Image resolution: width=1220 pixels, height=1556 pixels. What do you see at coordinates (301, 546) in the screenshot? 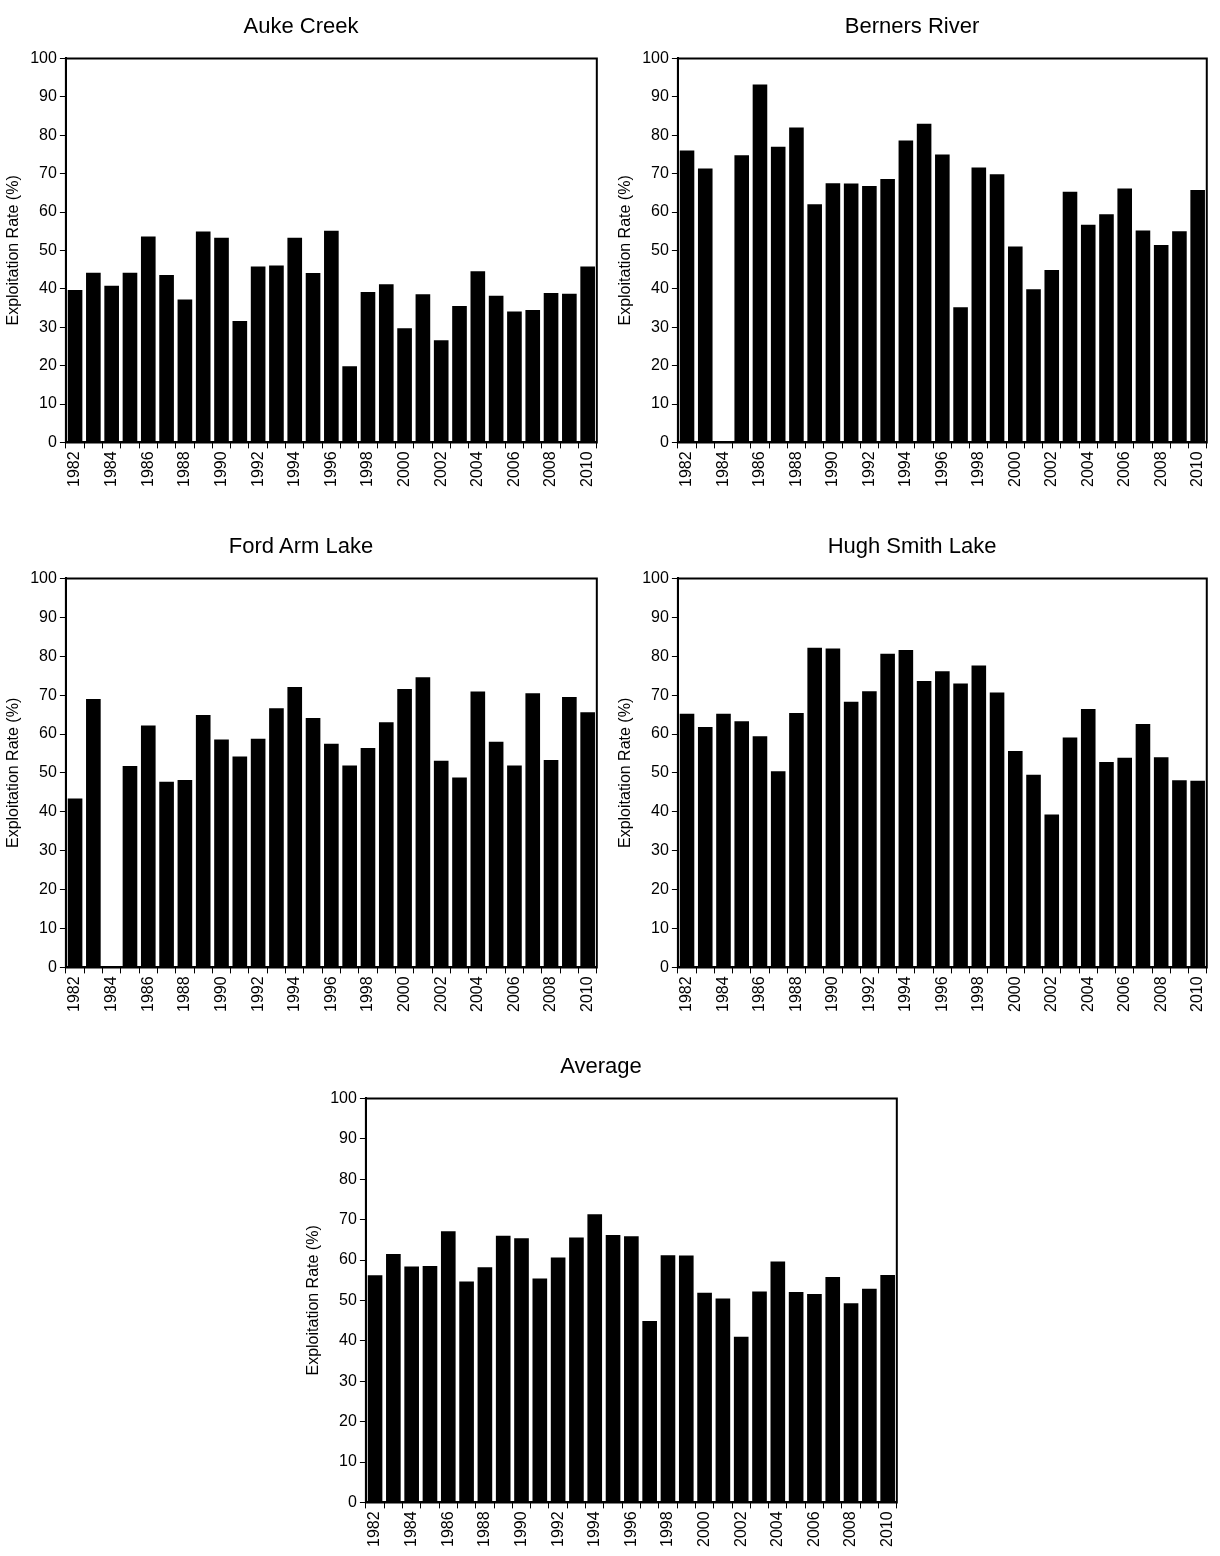
I see `chart-title: Ford Arm Lake` at bounding box center [301, 546].